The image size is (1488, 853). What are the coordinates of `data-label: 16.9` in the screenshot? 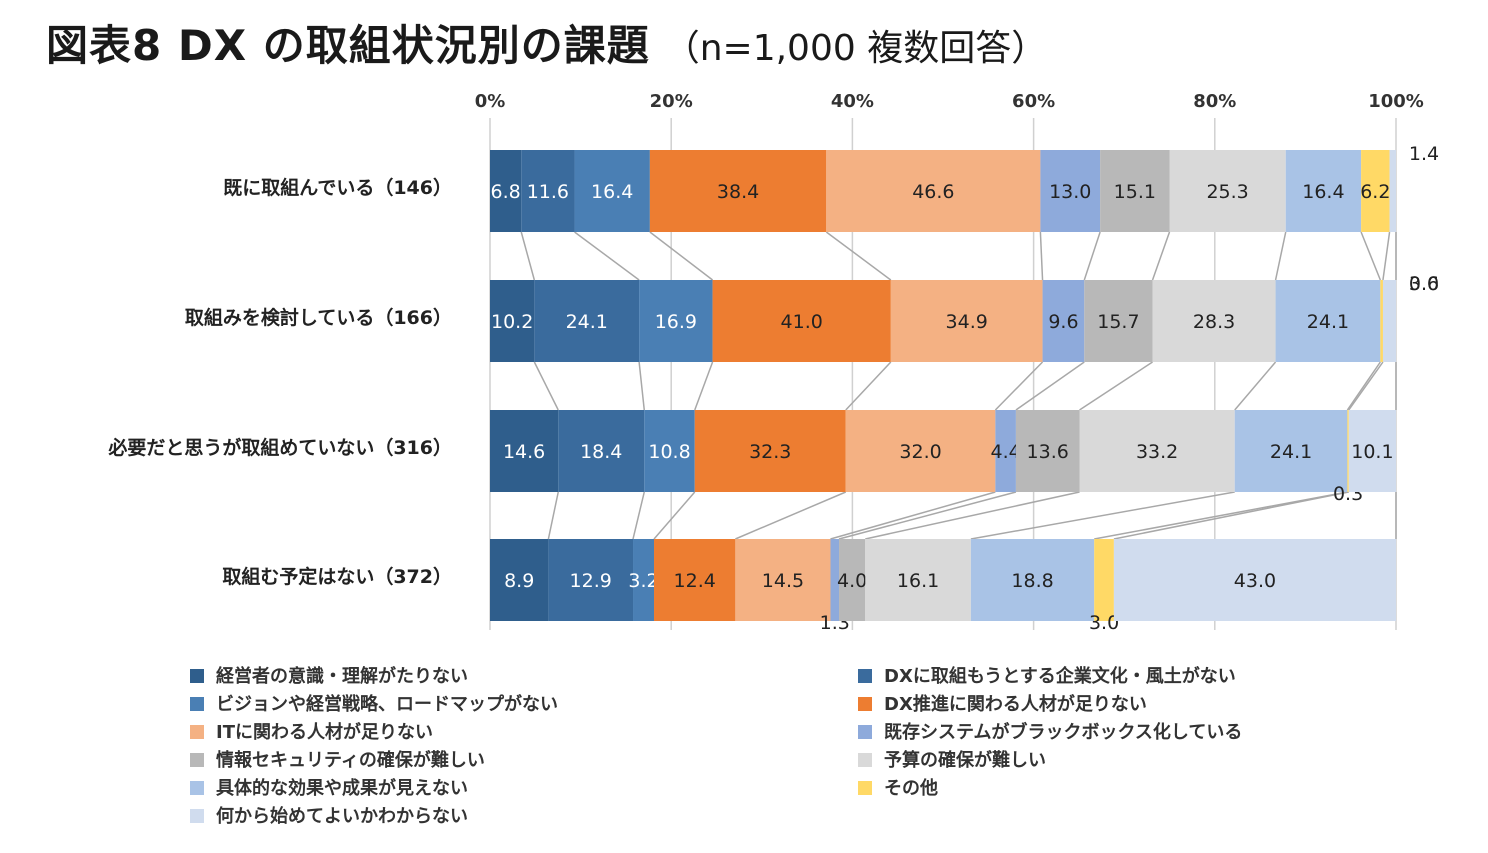 It's located at (676, 322).